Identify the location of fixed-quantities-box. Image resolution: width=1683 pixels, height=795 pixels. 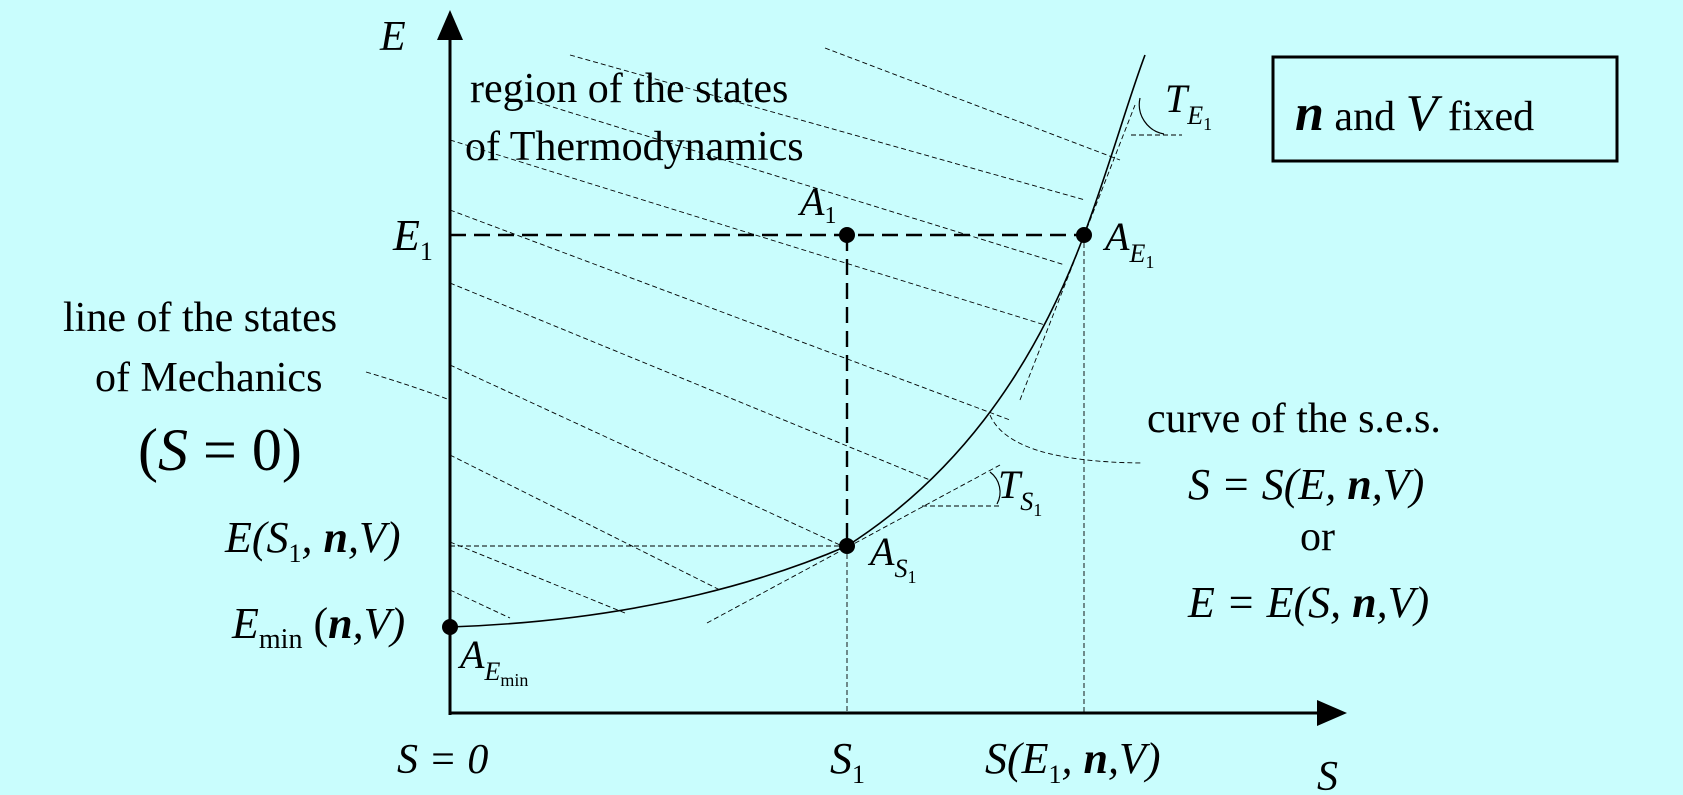
(1445, 109).